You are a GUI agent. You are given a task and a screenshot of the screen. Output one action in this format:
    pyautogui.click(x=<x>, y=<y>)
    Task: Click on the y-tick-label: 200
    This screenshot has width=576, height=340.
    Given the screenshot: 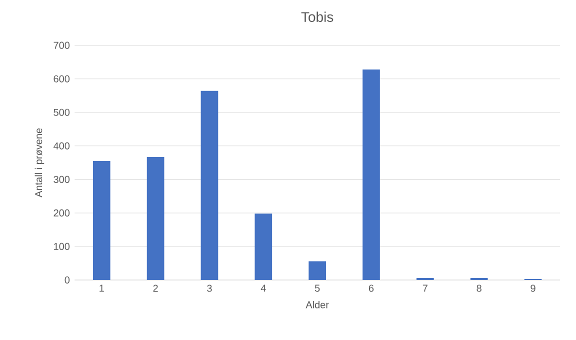 What is the action you would take?
    pyautogui.click(x=62, y=213)
    